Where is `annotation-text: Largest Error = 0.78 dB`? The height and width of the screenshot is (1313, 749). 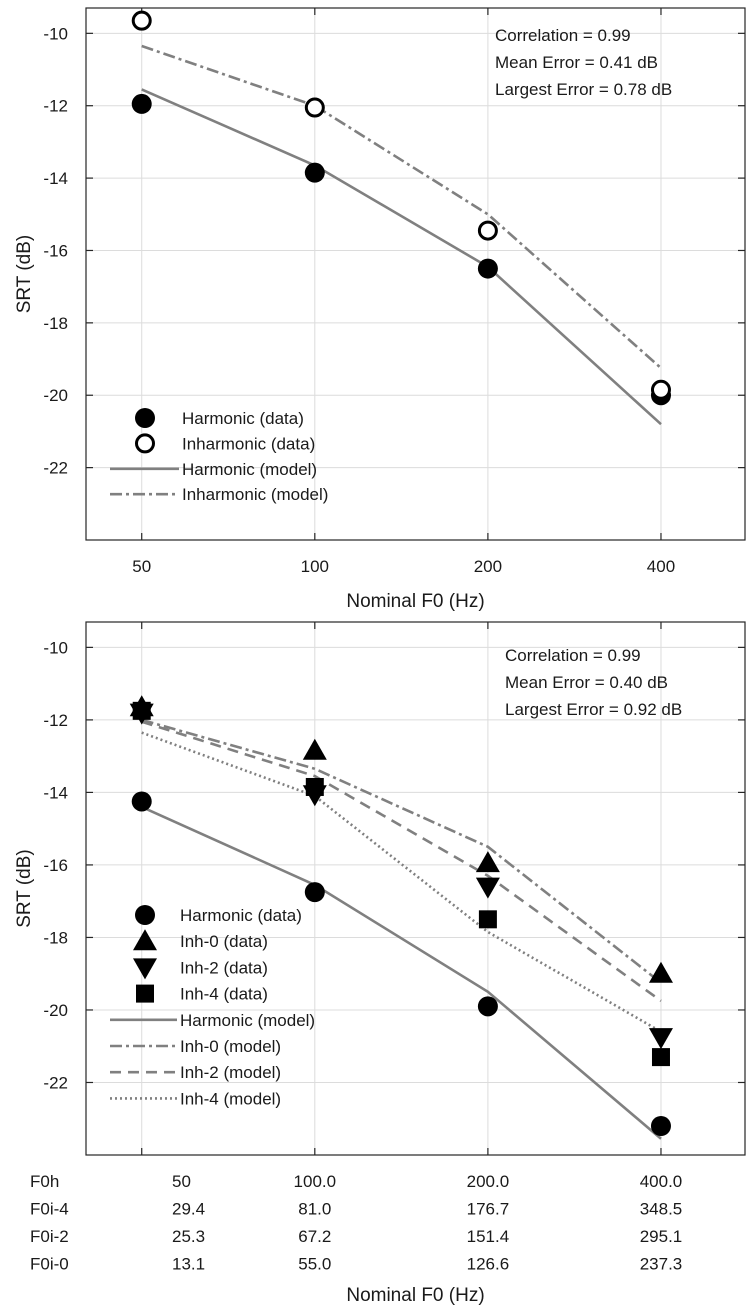 annotation-text: Largest Error = 0.78 dB is located at coordinates (583, 89).